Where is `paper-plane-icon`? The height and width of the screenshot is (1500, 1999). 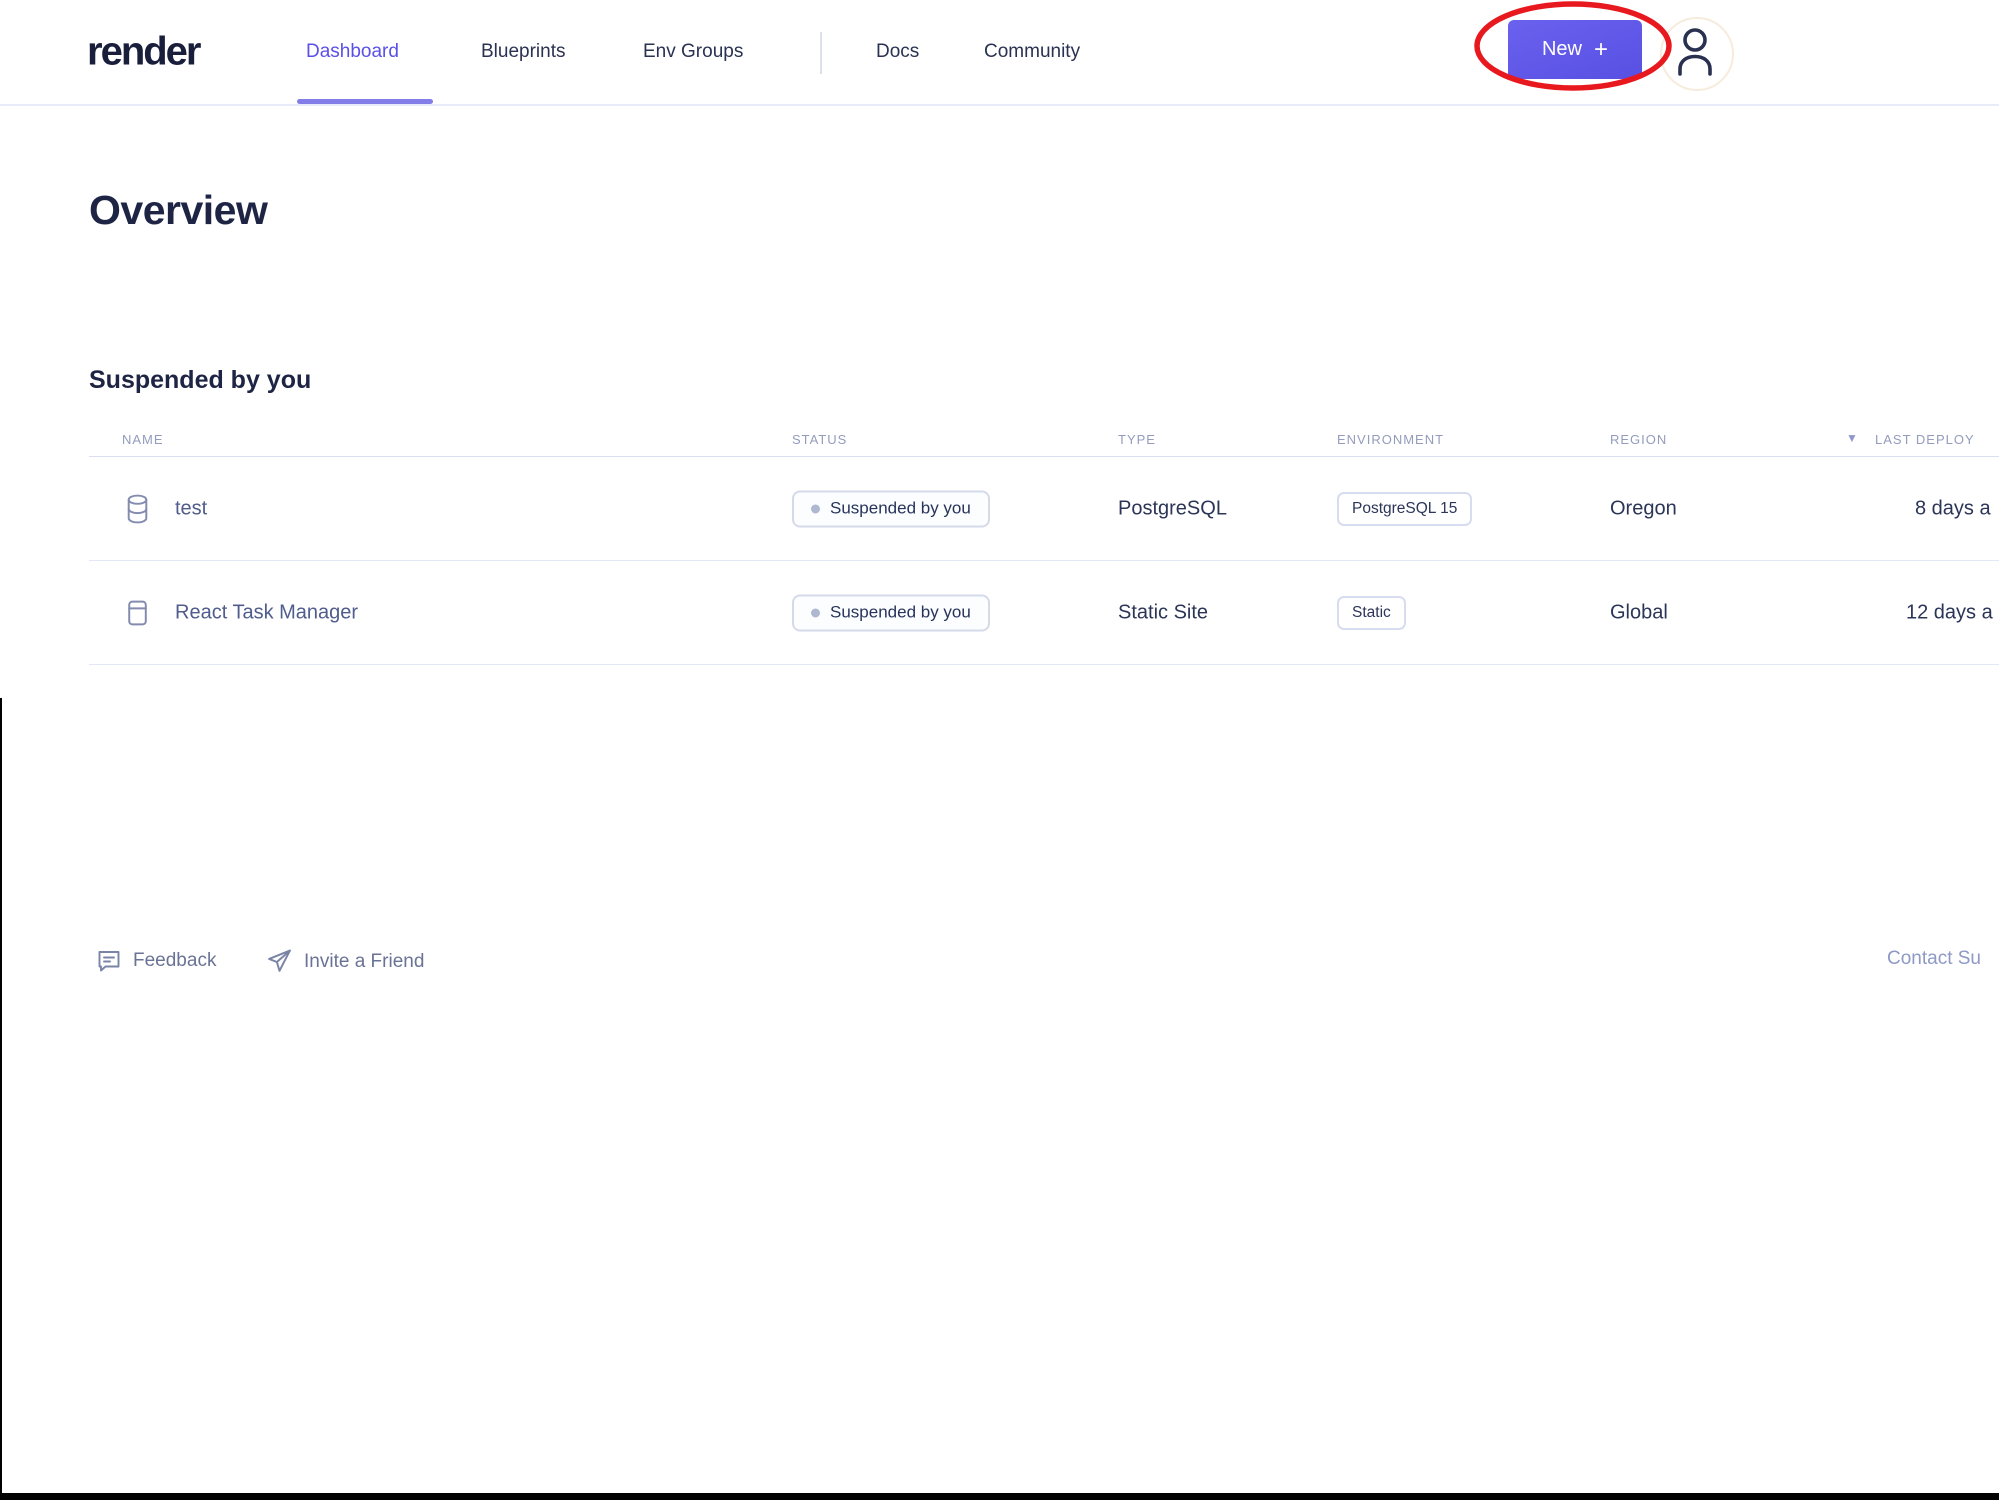
paper-plane-icon is located at coordinates (279, 960).